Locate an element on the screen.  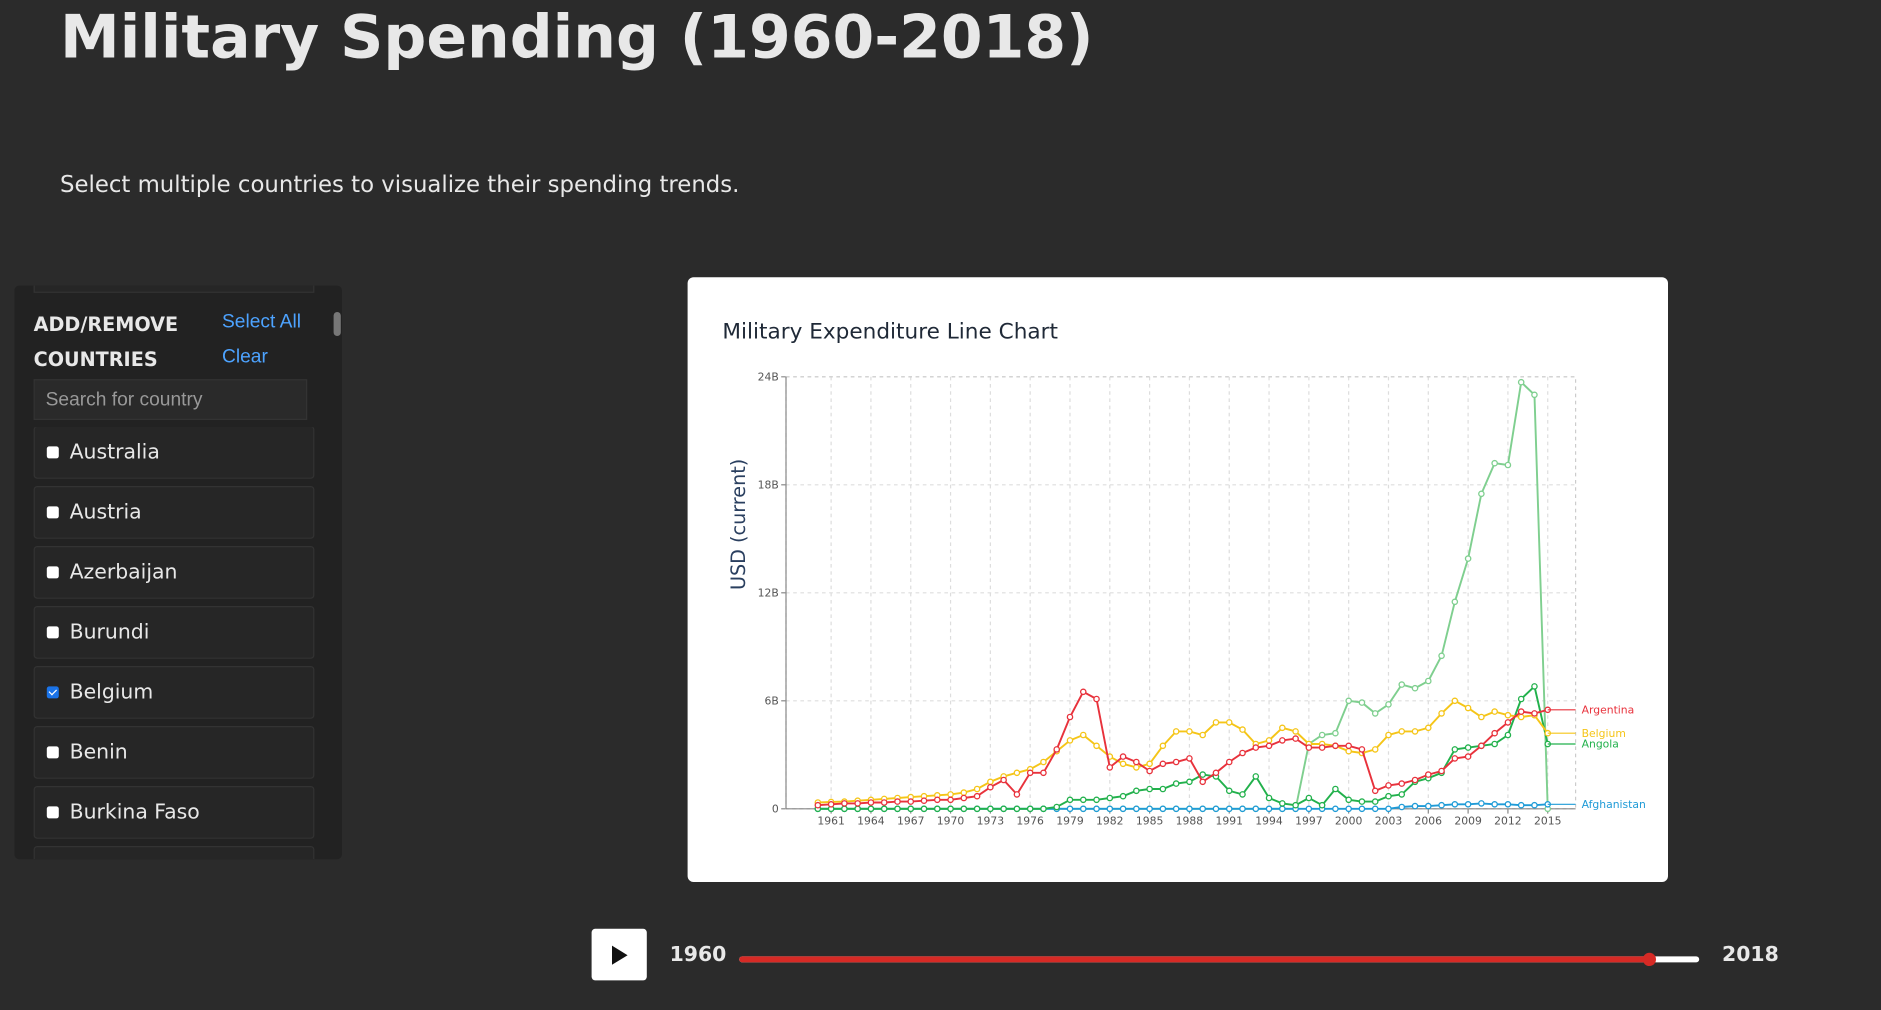
x-tick-label: 1961 is located at coordinates (830, 820).